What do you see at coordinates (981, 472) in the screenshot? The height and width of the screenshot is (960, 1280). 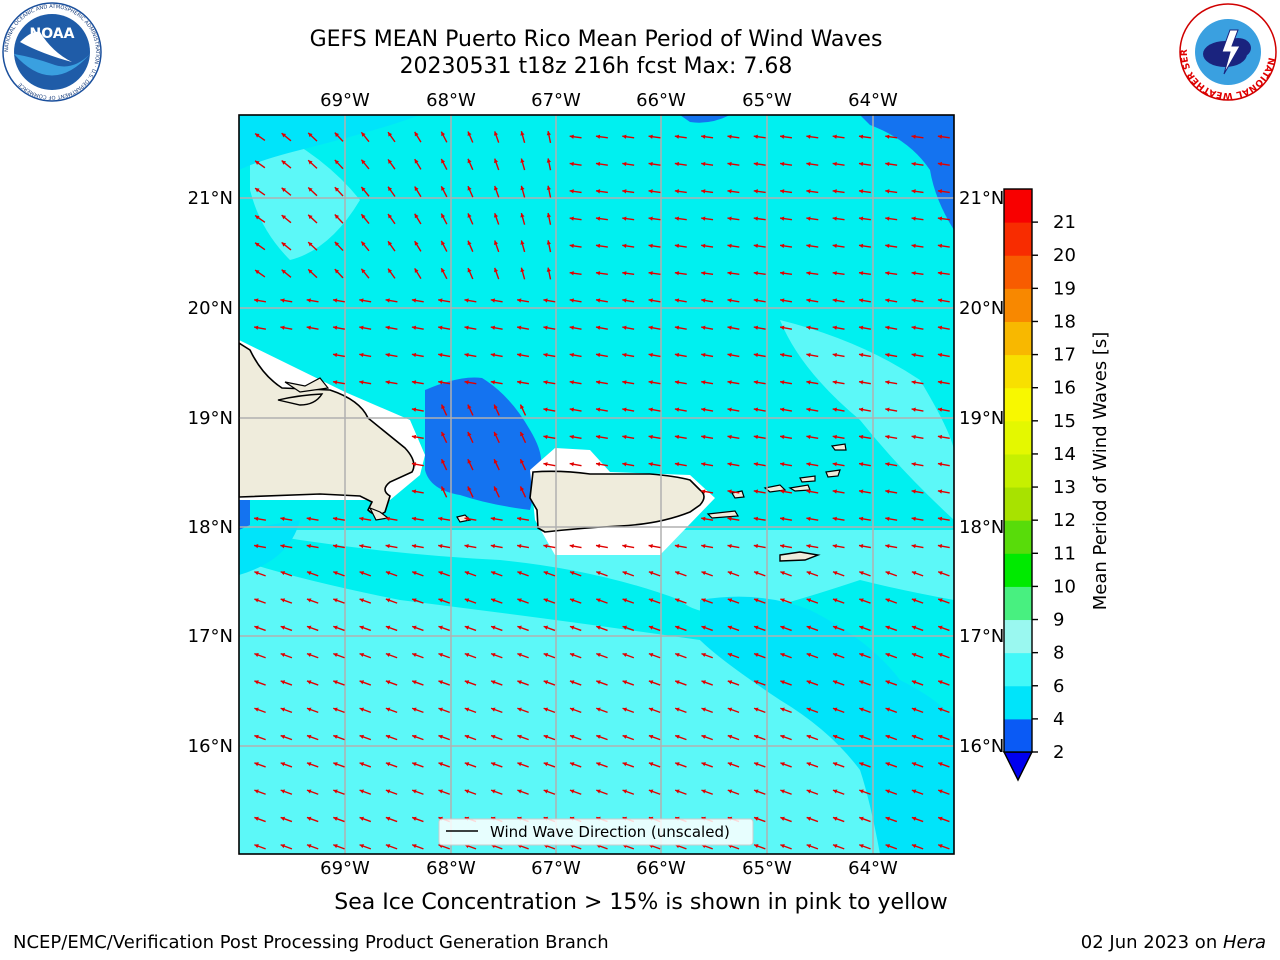 I see `lat-labels-right: 21°N 20°N 19°N 18°N 17°N 16°N` at bounding box center [981, 472].